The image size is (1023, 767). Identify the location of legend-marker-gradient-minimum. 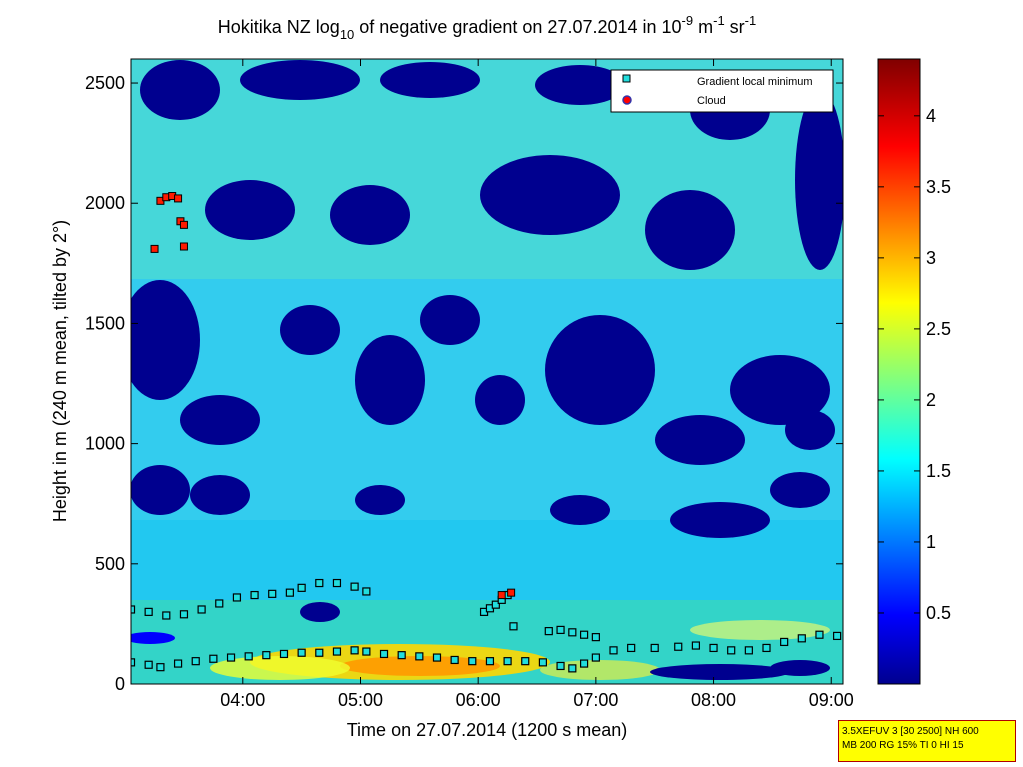
(626, 78).